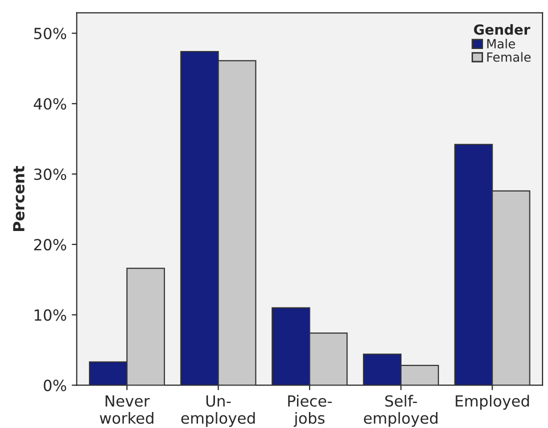 The width and height of the screenshot is (548, 428). I want to click on y-tick-label: 10%, so click(50, 315).